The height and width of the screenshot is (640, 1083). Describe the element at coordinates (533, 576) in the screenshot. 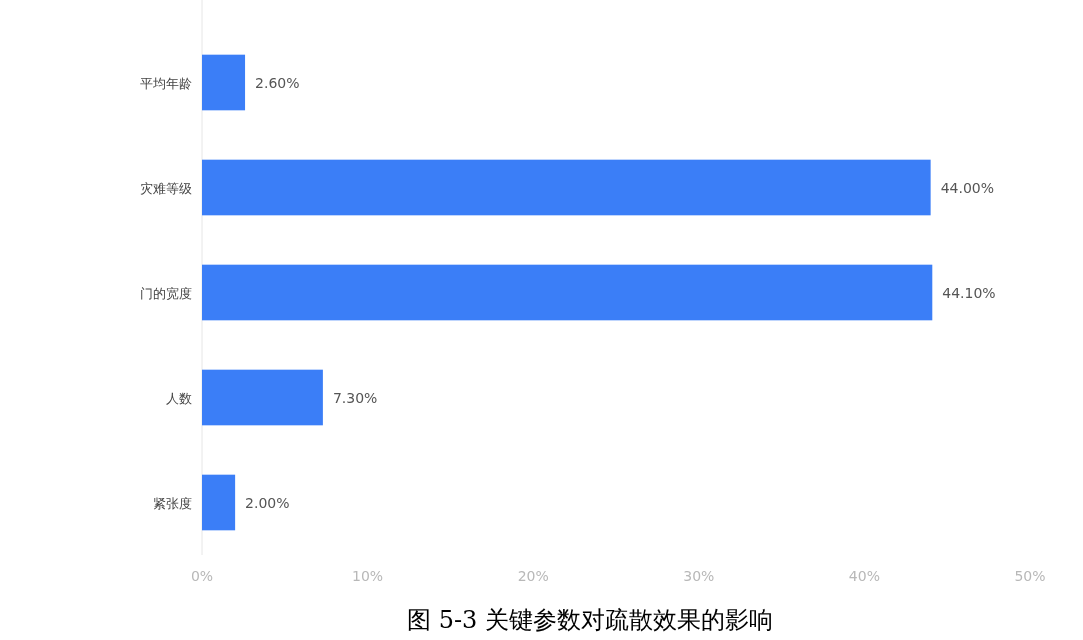

I see `x-tick-label: 20%` at that location.